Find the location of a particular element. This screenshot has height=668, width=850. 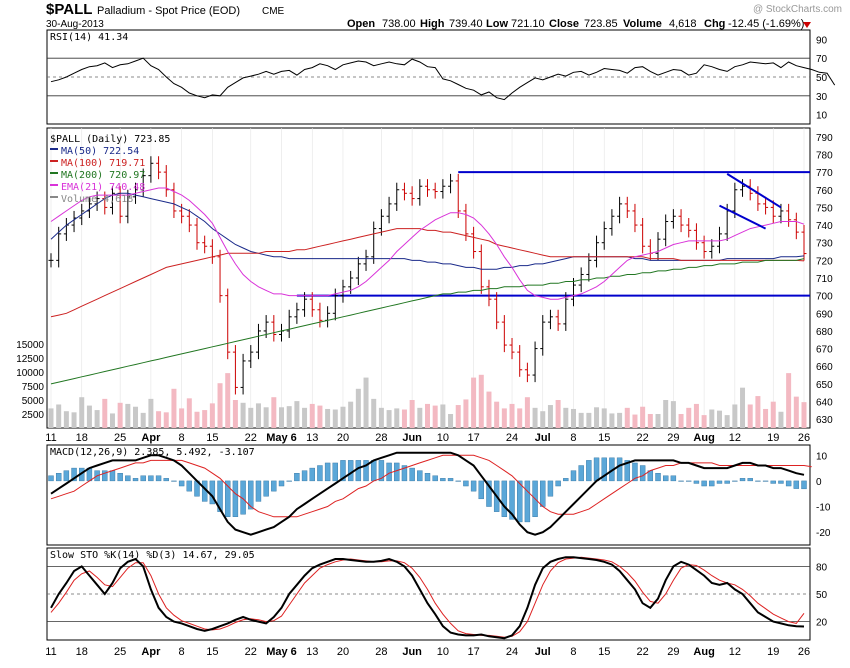

price-tick-710: 710 is located at coordinates (824, 279).